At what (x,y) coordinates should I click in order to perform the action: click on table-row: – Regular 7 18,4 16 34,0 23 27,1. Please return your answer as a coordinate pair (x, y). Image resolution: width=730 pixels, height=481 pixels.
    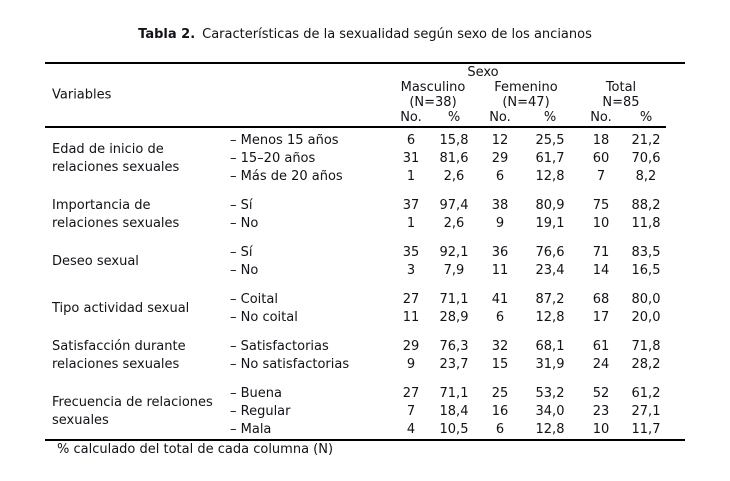
    Looking at the image, I should click on (448, 412).